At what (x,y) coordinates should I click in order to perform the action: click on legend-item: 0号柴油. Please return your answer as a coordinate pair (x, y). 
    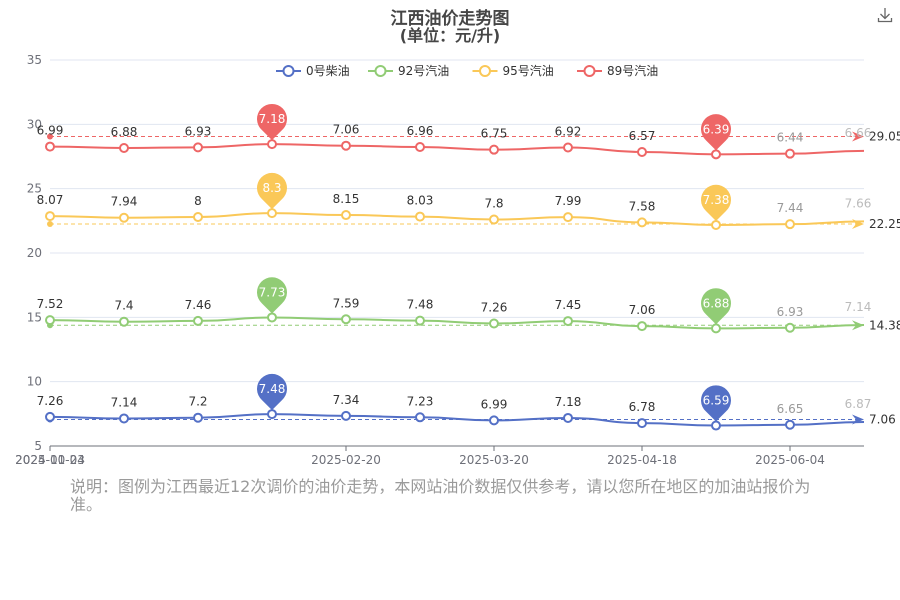
    Looking at the image, I should click on (313, 71).